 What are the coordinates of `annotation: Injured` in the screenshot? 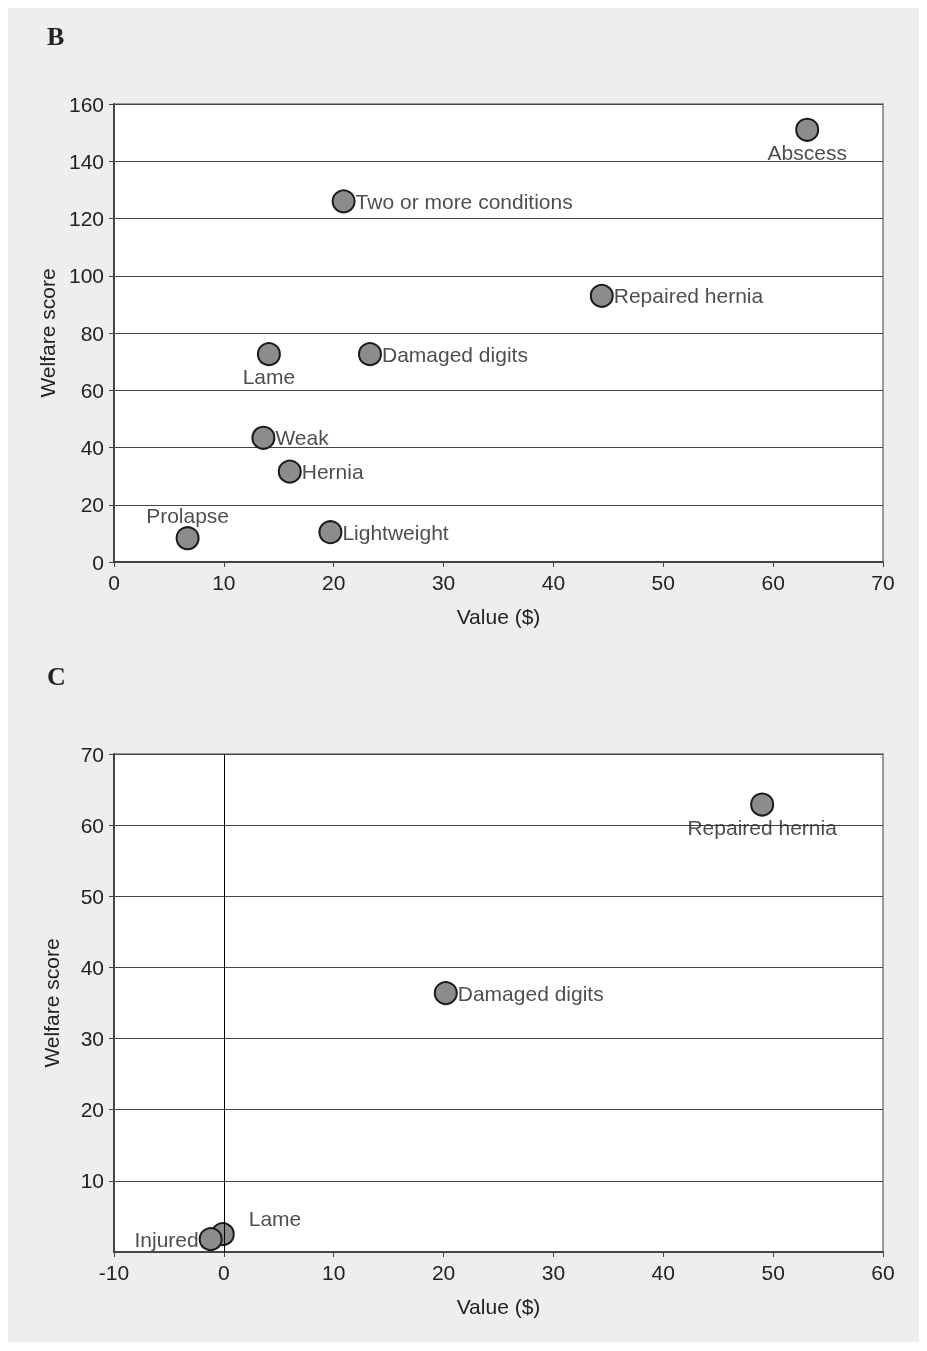 It's located at (166, 1239).